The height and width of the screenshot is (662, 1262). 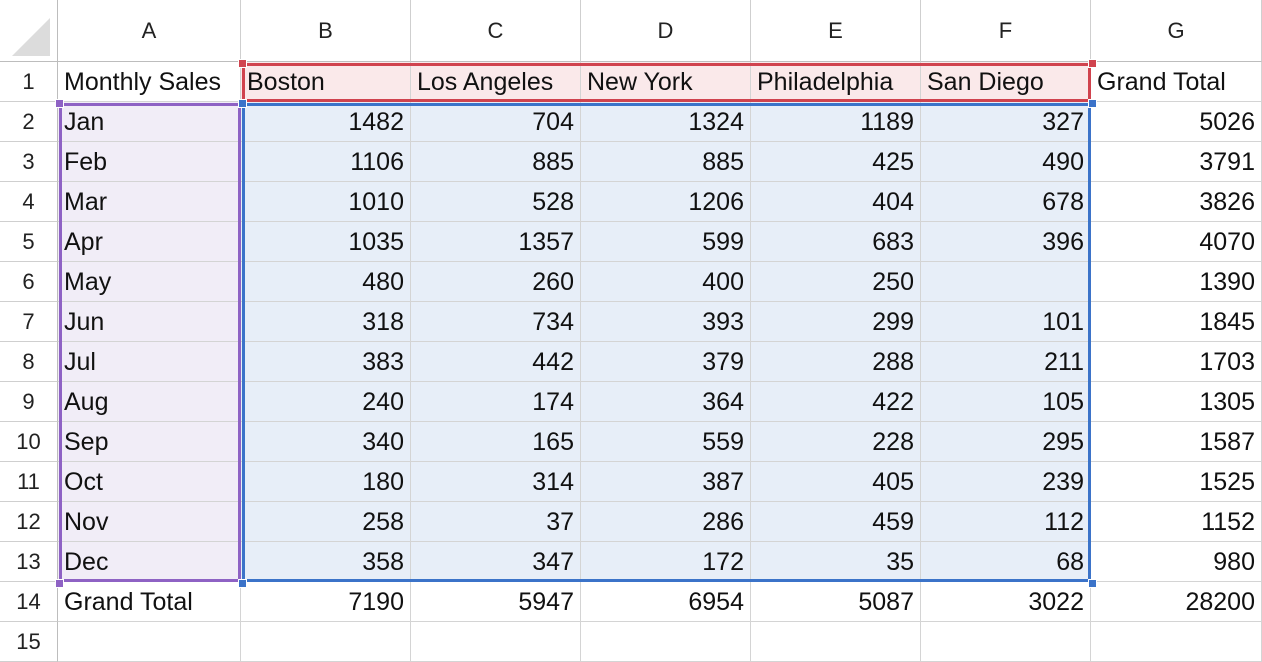 I want to click on cell-e10: 228, so click(x=836, y=442).